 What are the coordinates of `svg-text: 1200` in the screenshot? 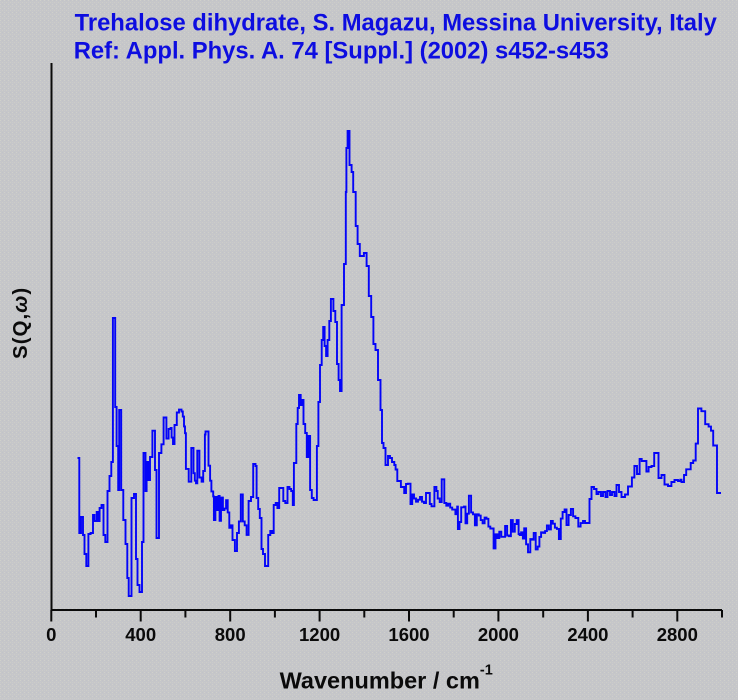 It's located at (319, 634).